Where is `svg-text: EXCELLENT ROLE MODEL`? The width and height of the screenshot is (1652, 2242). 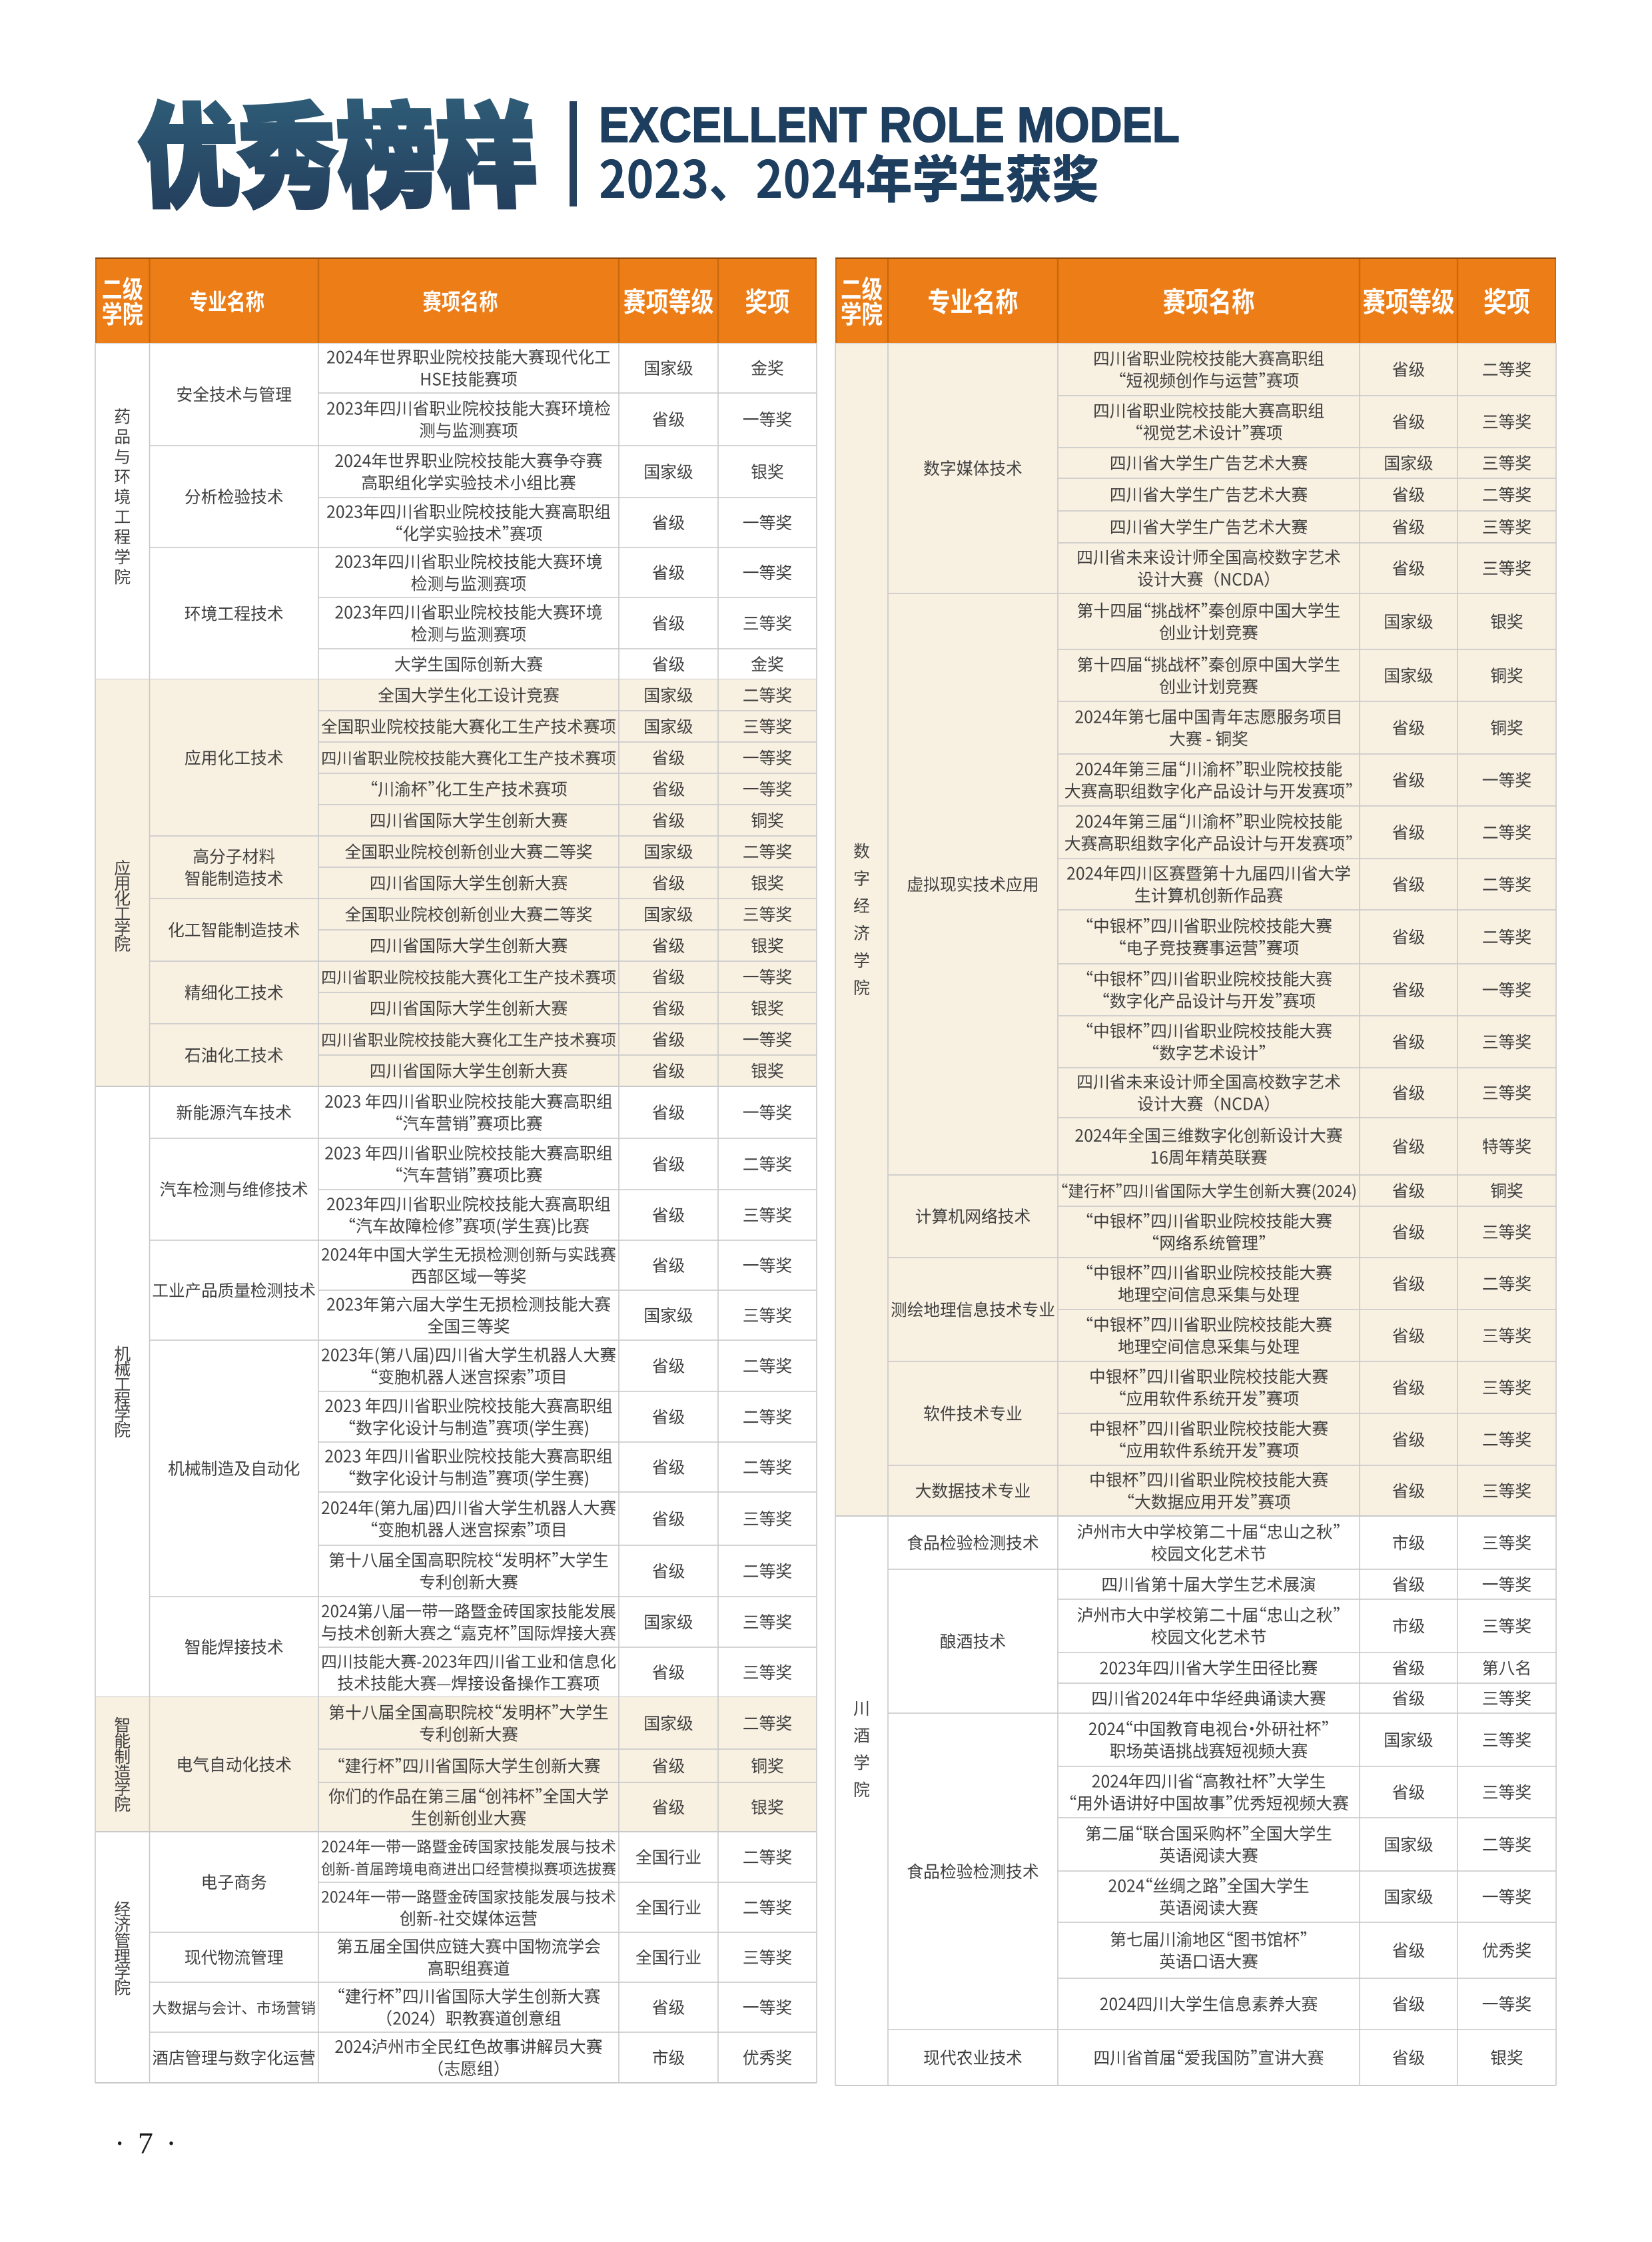 svg-text: EXCELLENT ROLE MODEL is located at coordinates (889, 125).